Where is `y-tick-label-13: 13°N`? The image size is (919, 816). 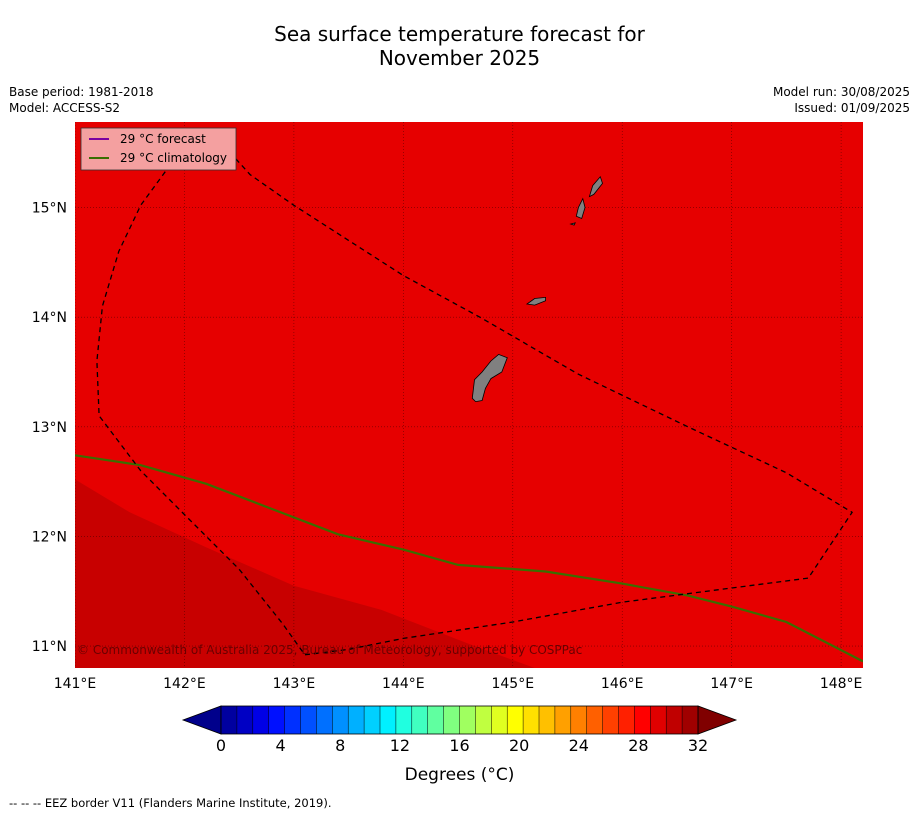
y-tick-label-13: 13°N is located at coordinates (49, 428).